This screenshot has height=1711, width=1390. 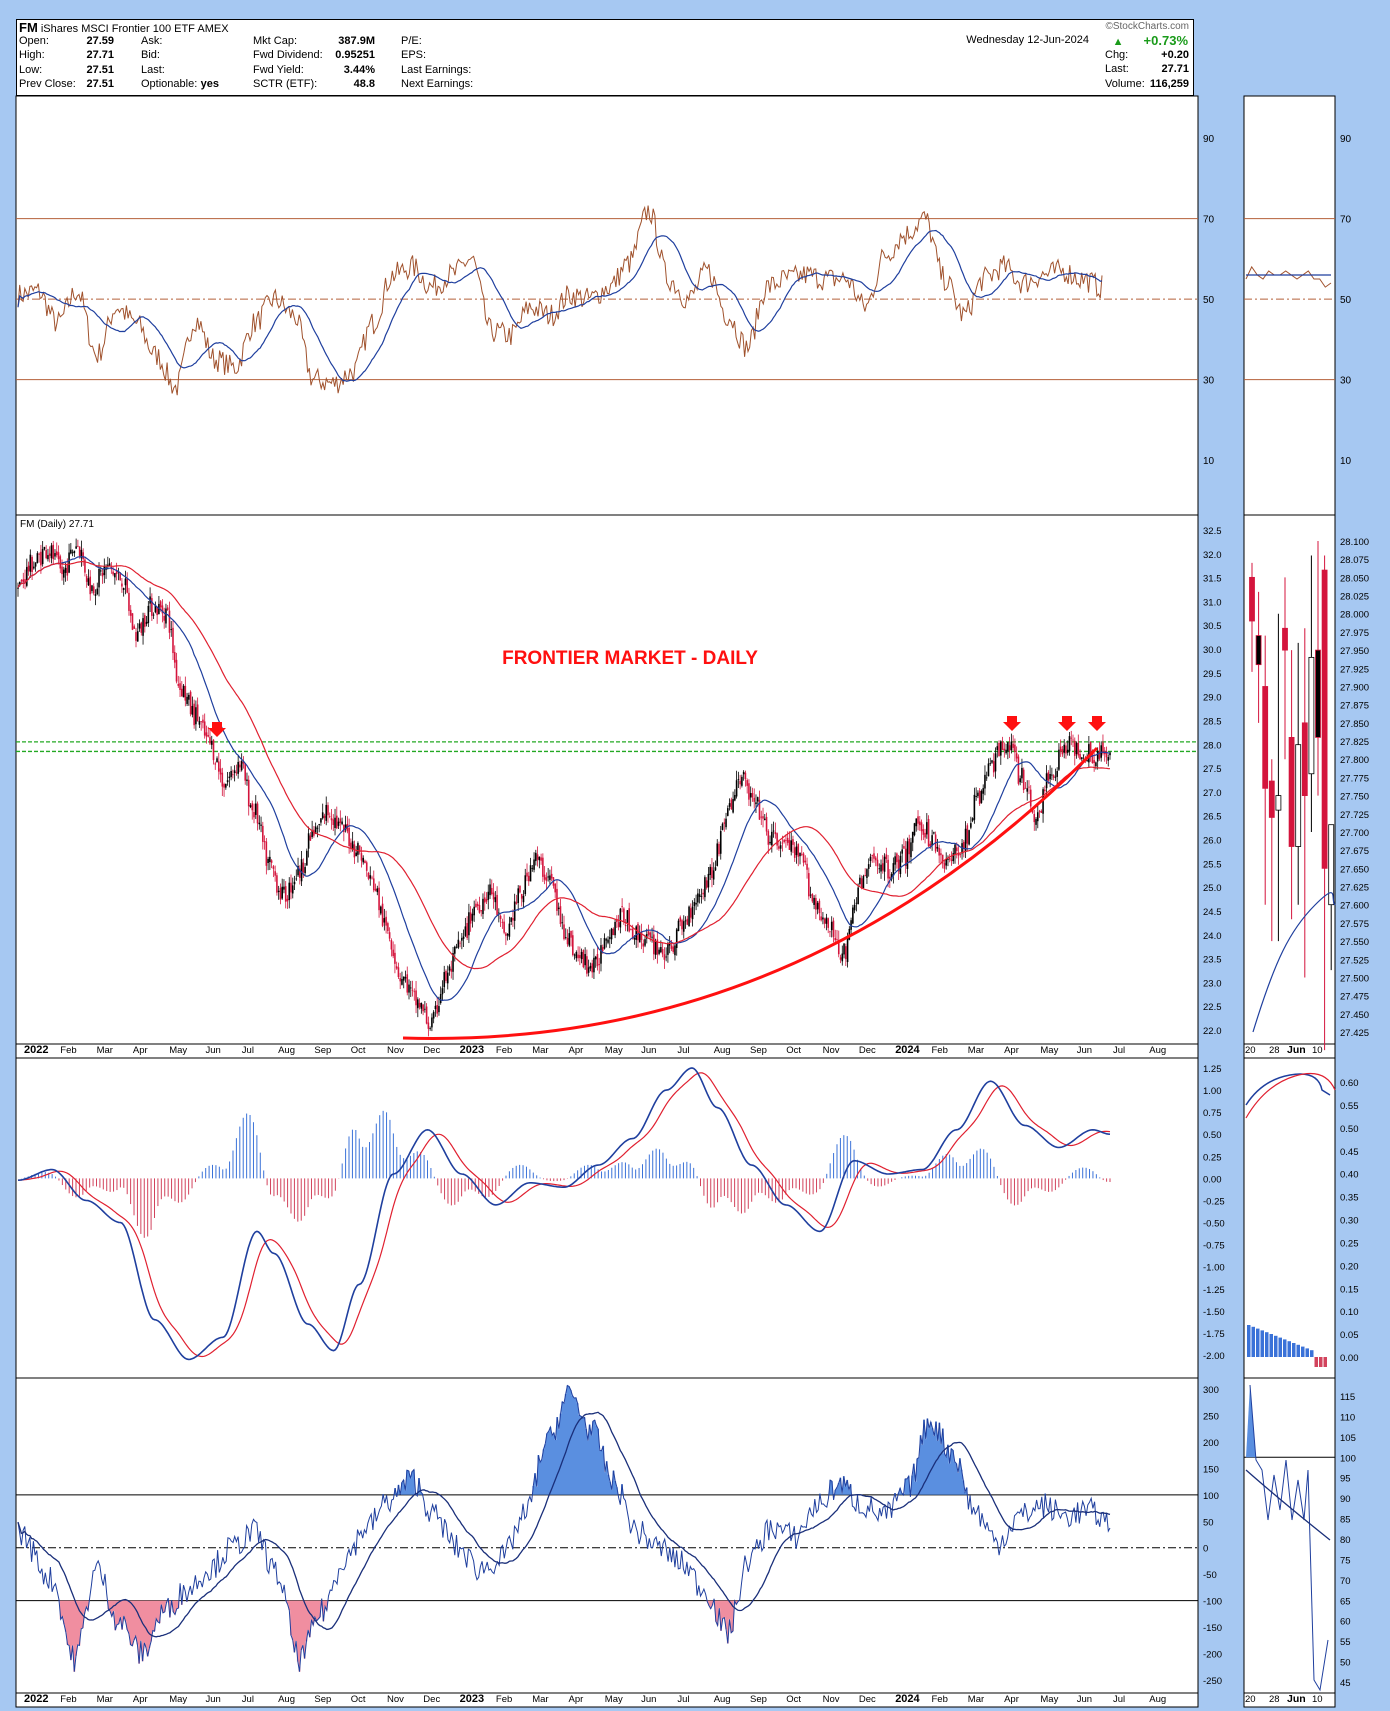 What do you see at coordinates (209, 83) in the screenshot?
I see `quote-bidask-value: yes` at bounding box center [209, 83].